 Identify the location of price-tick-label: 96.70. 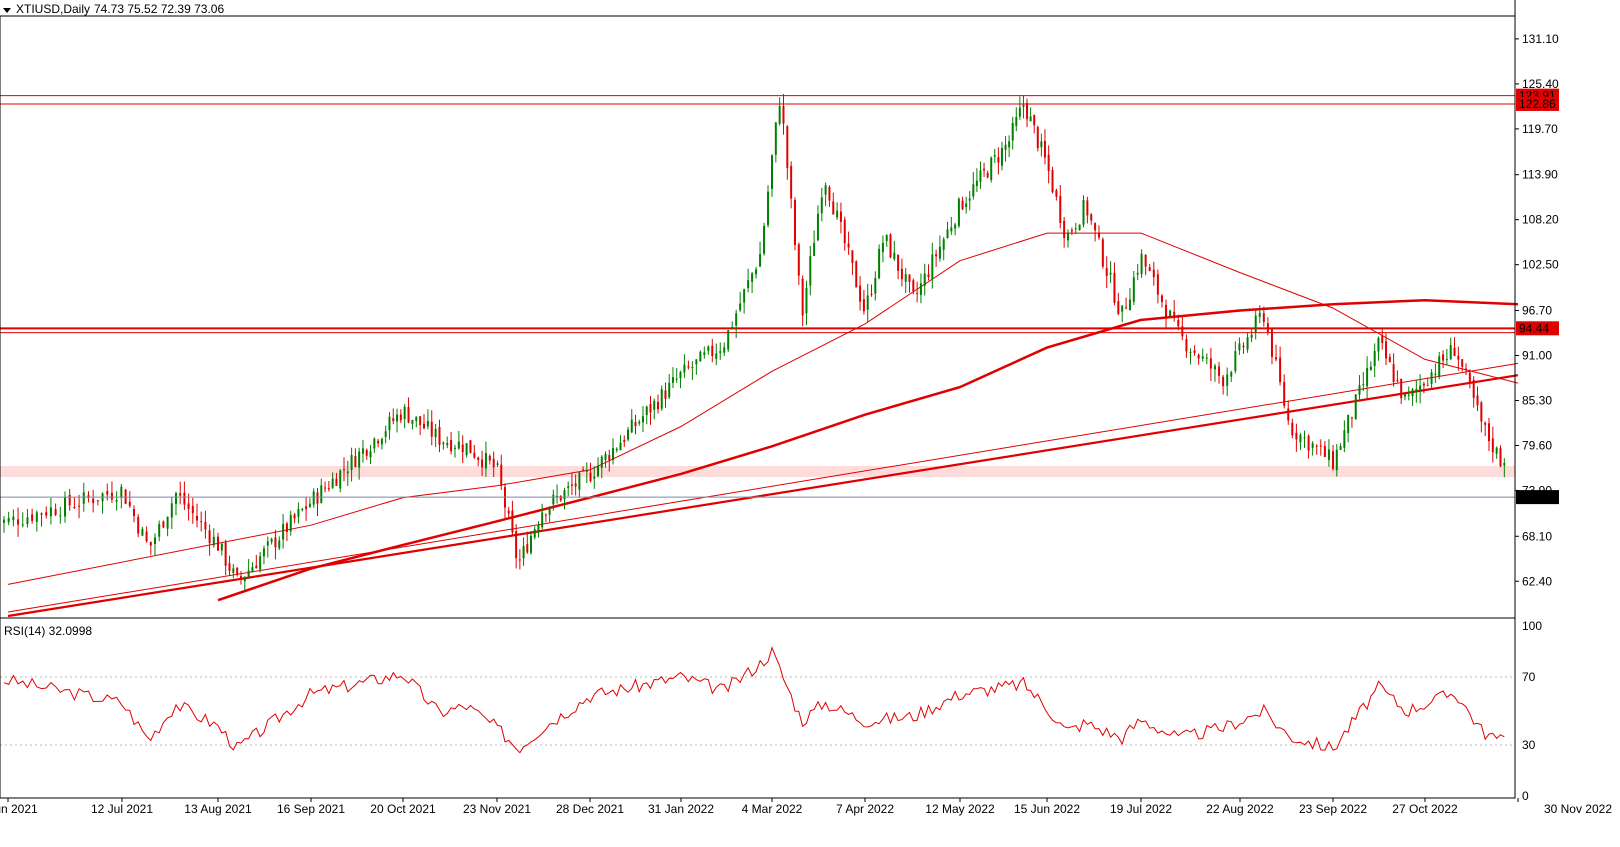
(1537, 310).